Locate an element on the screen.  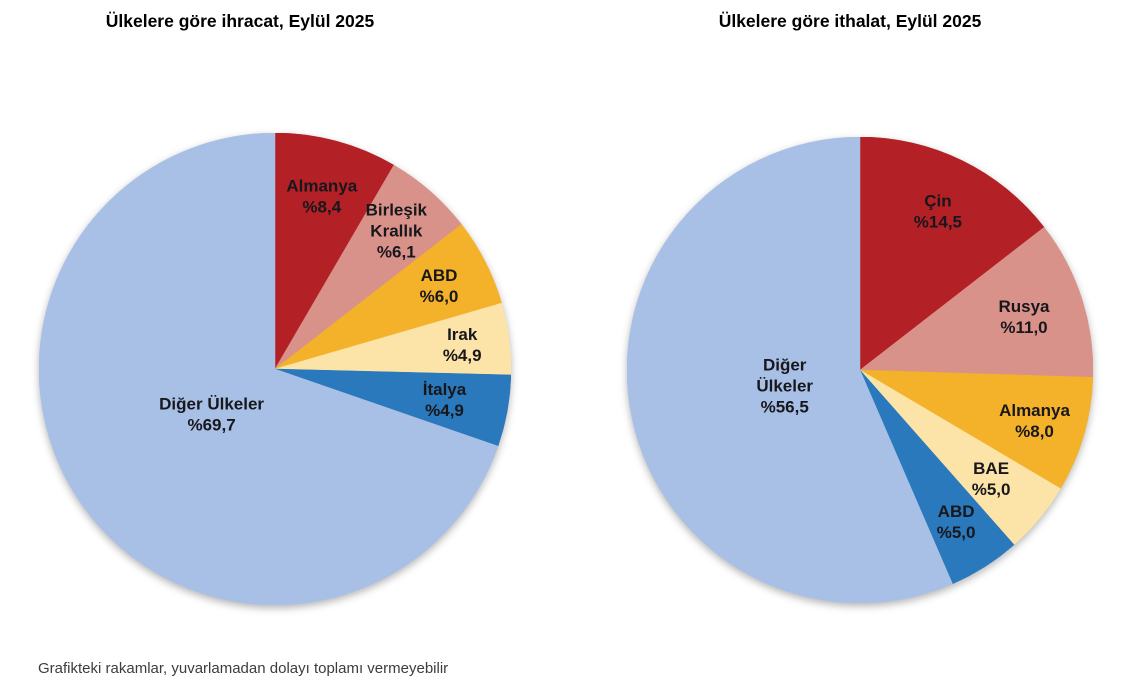
export-chart-title: Ülkelere göre ihracat, Eylül 2025 is located at coordinates (240, 21).